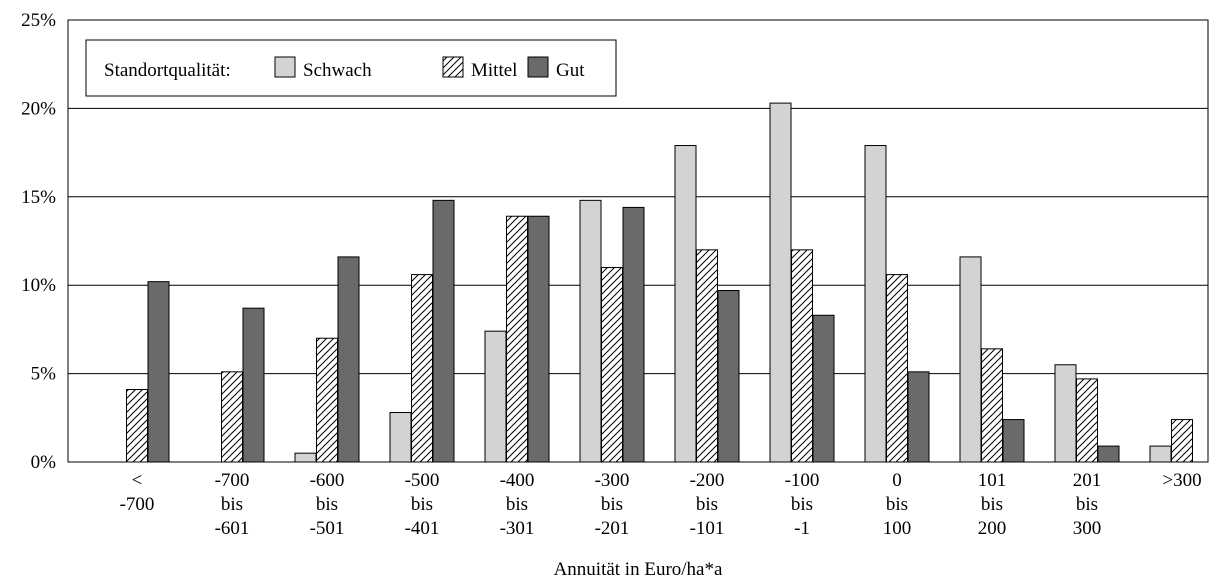  I want to click on legend-title: Standortqualität:, so click(167, 70).